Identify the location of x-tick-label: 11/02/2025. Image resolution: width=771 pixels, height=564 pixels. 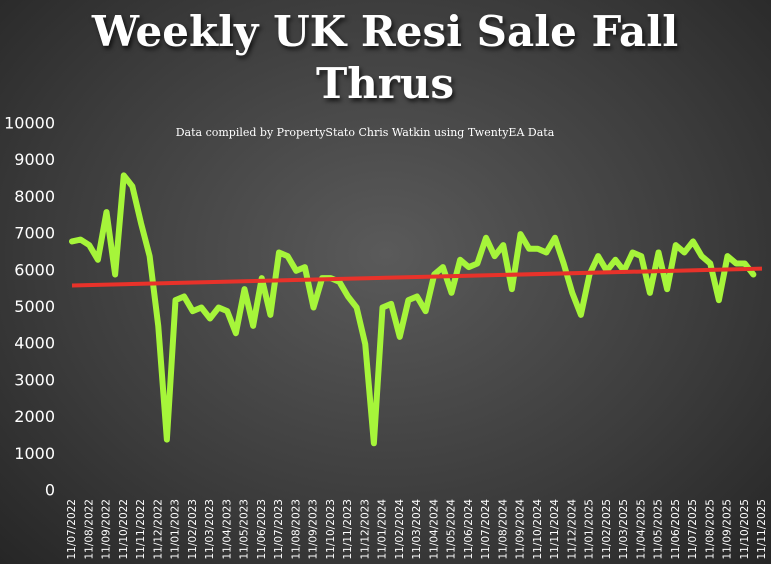
(607, 529).